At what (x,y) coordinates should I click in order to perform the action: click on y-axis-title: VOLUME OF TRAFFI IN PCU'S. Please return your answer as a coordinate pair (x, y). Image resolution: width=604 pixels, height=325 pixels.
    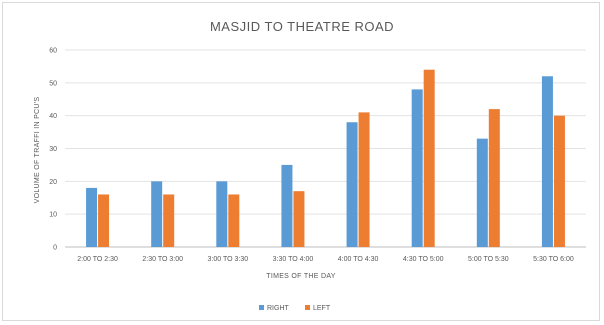
    Looking at the image, I should click on (37, 150).